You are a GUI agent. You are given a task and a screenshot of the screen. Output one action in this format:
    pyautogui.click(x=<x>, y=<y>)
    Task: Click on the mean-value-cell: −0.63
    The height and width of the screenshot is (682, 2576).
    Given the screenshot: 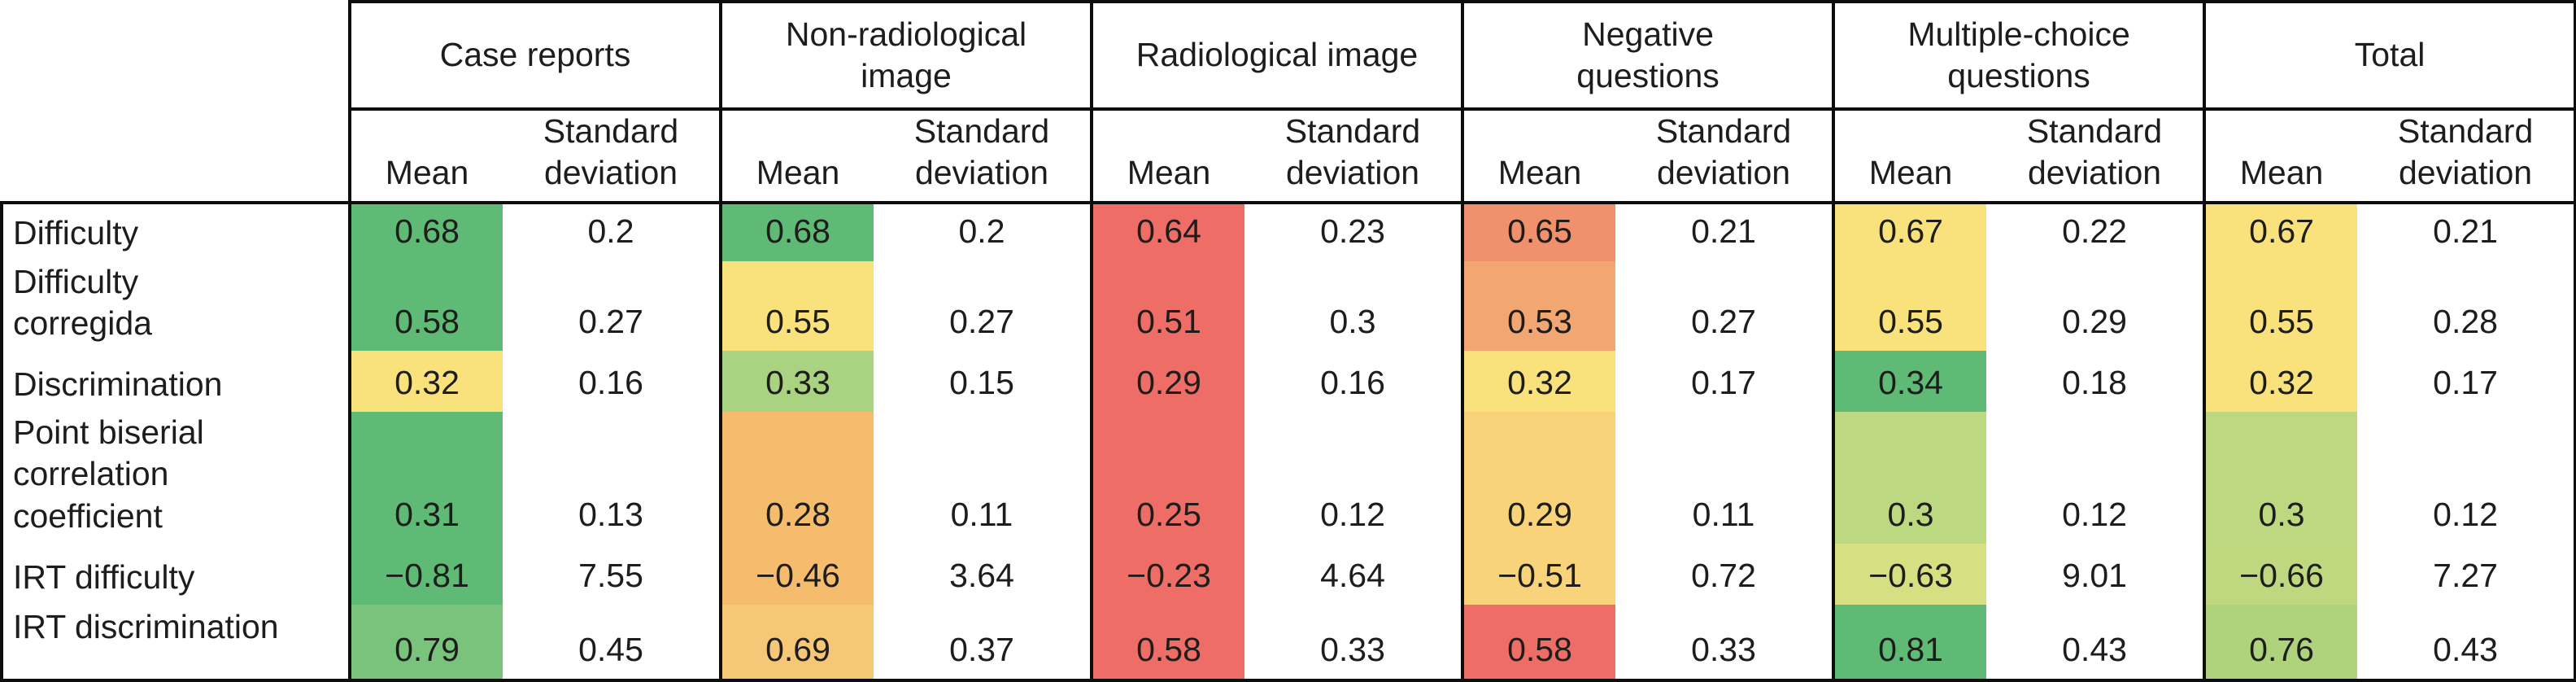 What is the action you would take?
    pyautogui.click(x=1909, y=574)
    